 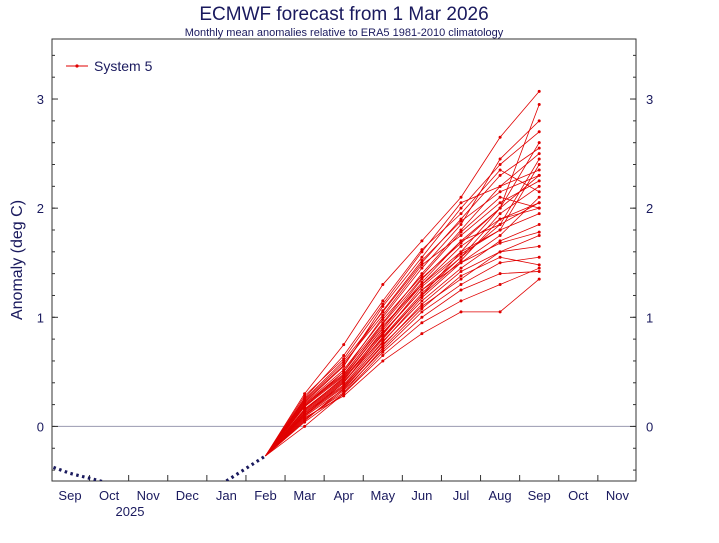 I want to click on y-tick-label-right: 2, so click(x=649, y=208).